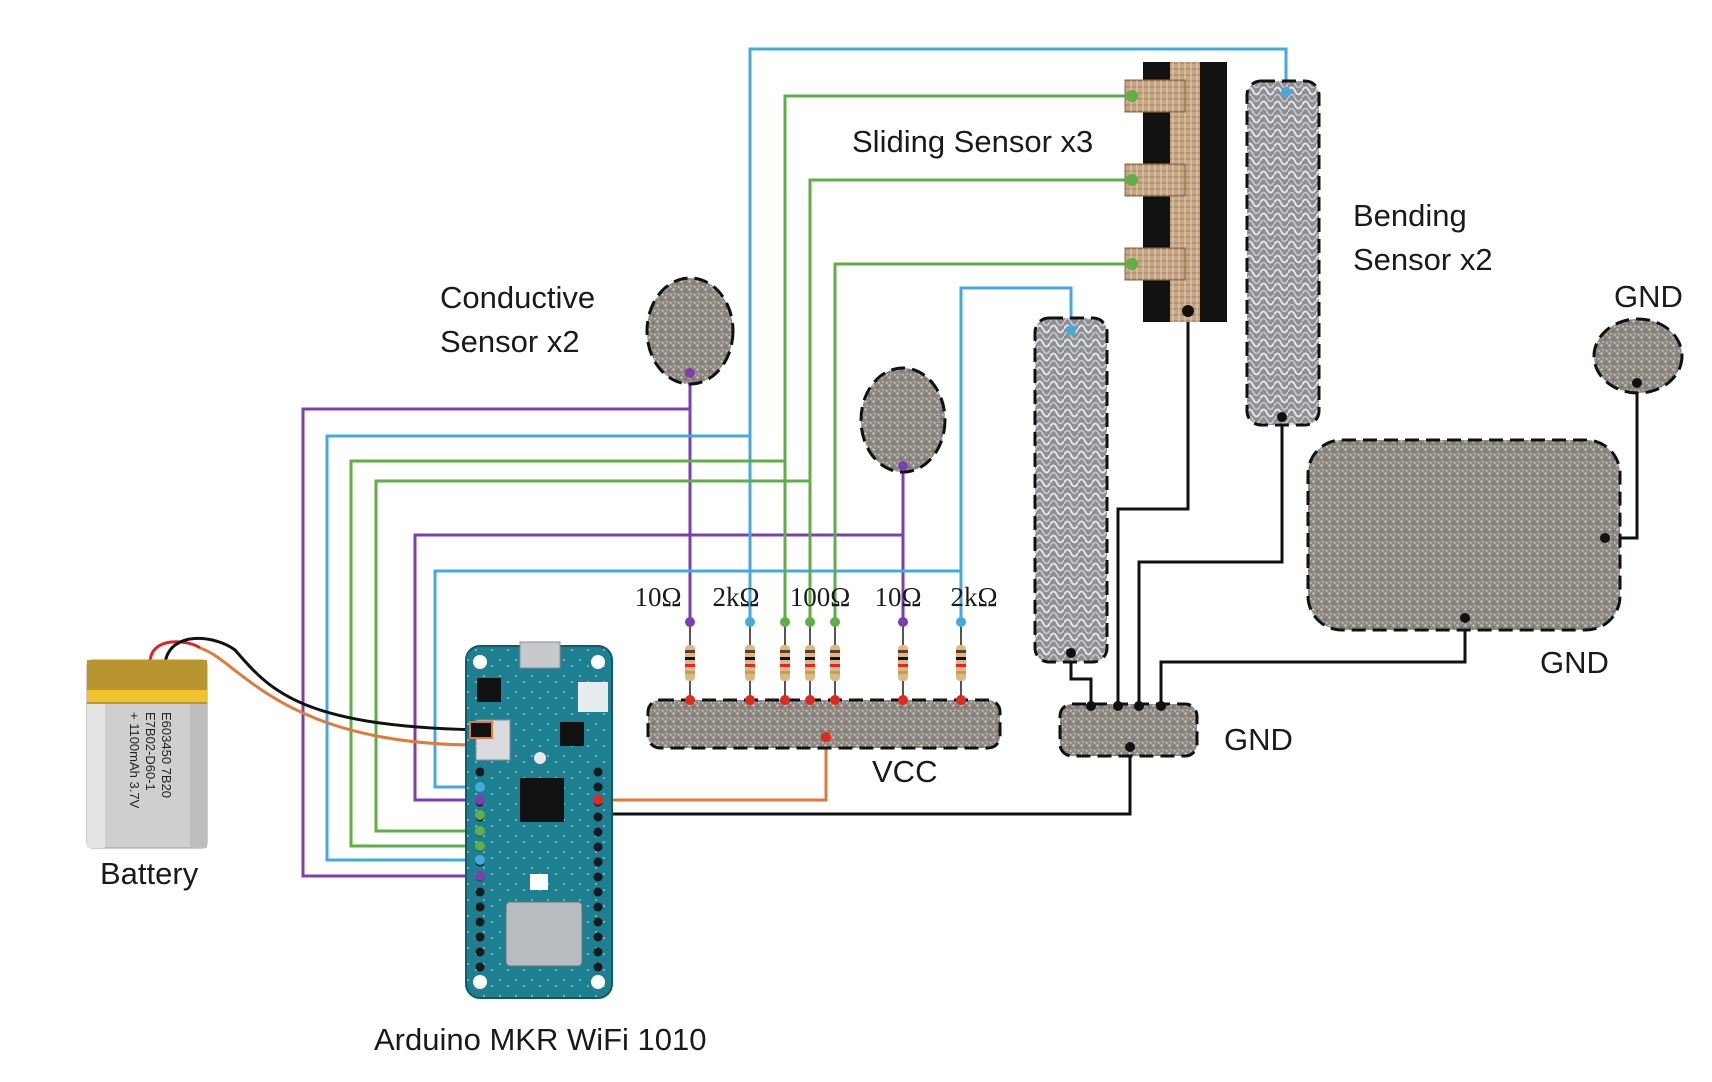 The image size is (1712, 1082). I want to click on orange-wire-vcc-to-board, so click(713, 769).